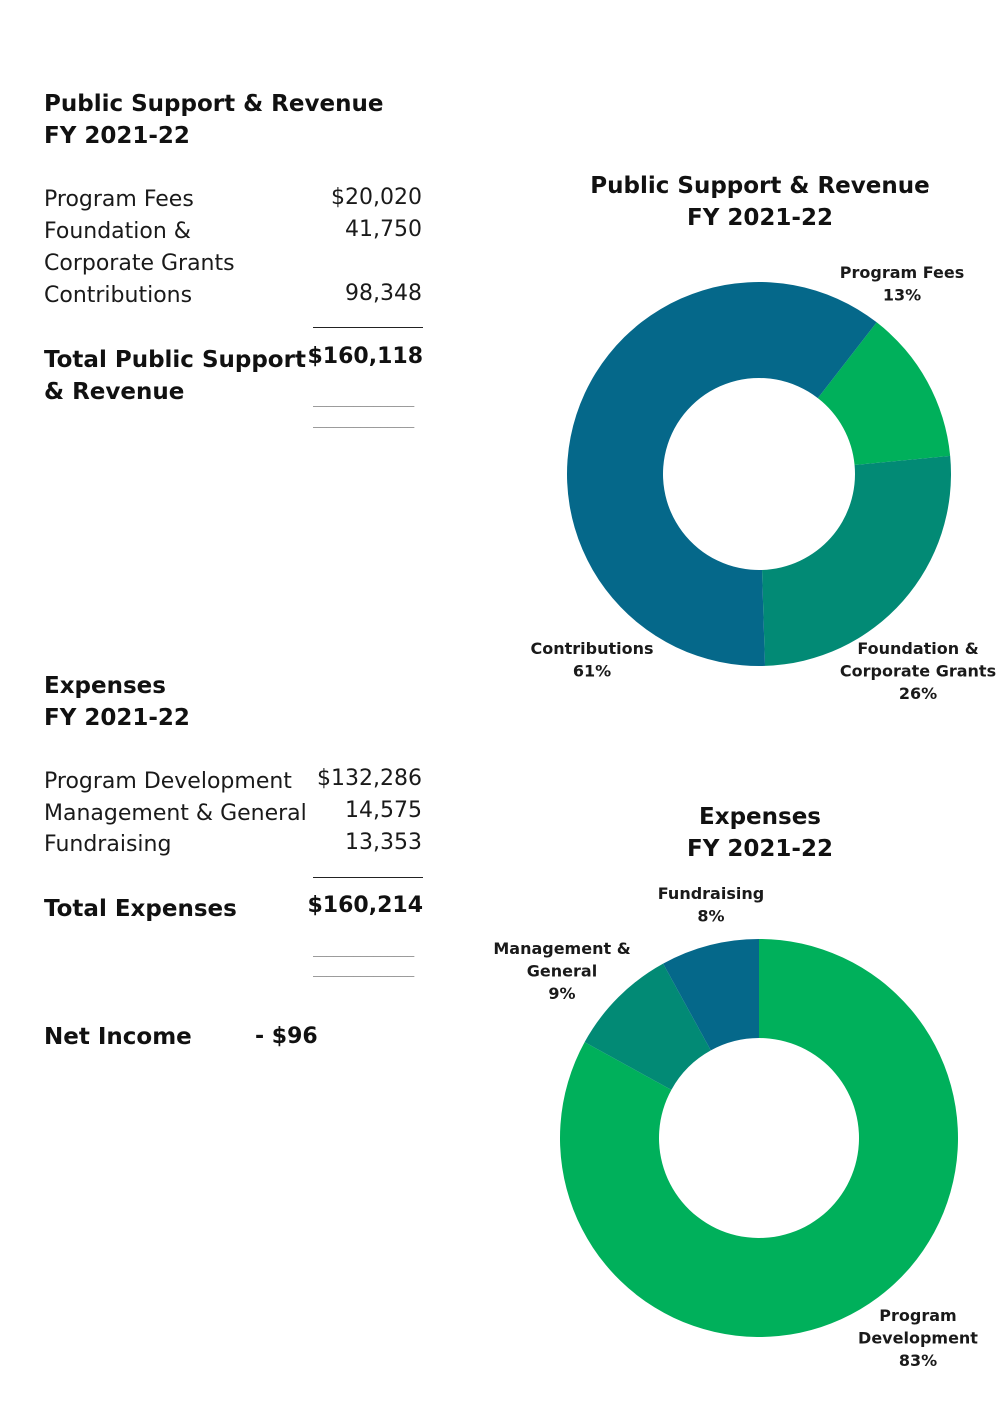 The width and height of the screenshot is (1000, 1414). I want to click on revenue-chart-title-line2: FY 2021-22, so click(760, 218).